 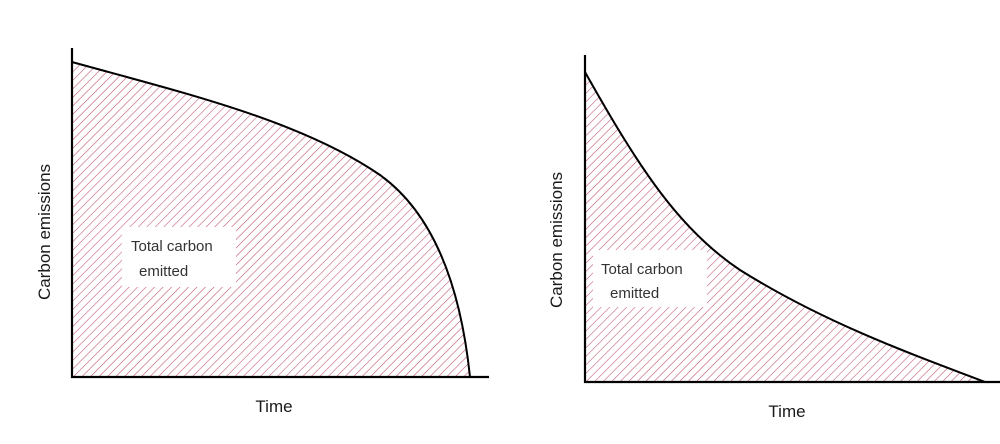 What do you see at coordinates (634, 293) in the screenshot?
I see `right-area-label-line2: emitted` at bounding box center [634, 293].